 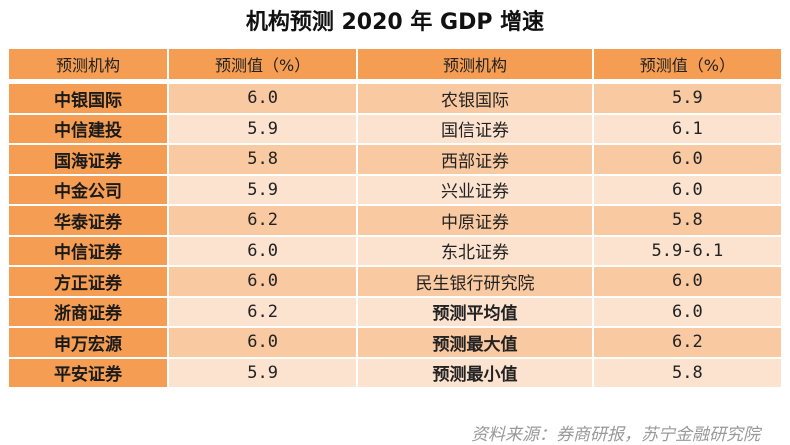 I want to click on table-row: 平安证券 5.9 预测最小值 5.8, so click(x=395, y=372).